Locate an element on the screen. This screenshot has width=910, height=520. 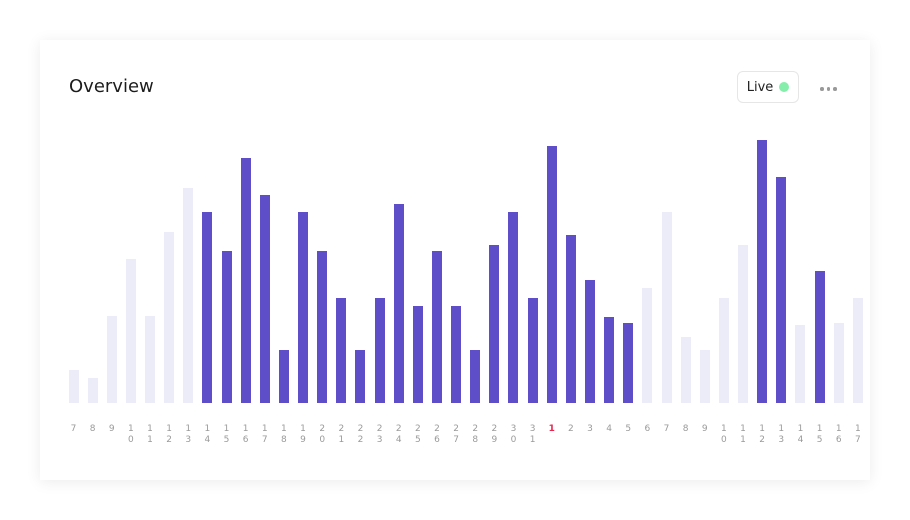
x-tick-label: 24 is located at coordinates (398, 434).